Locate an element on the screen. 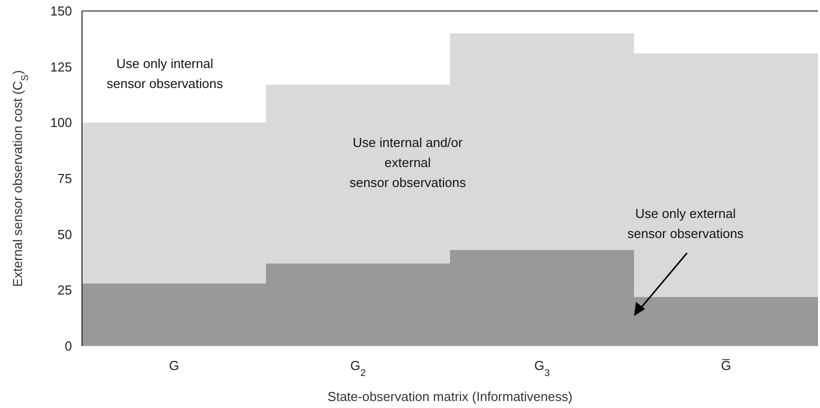 The height and width of the screenshot is (408, 820). annotation: Use only external sensor observations is located at coordinates (685, 223).